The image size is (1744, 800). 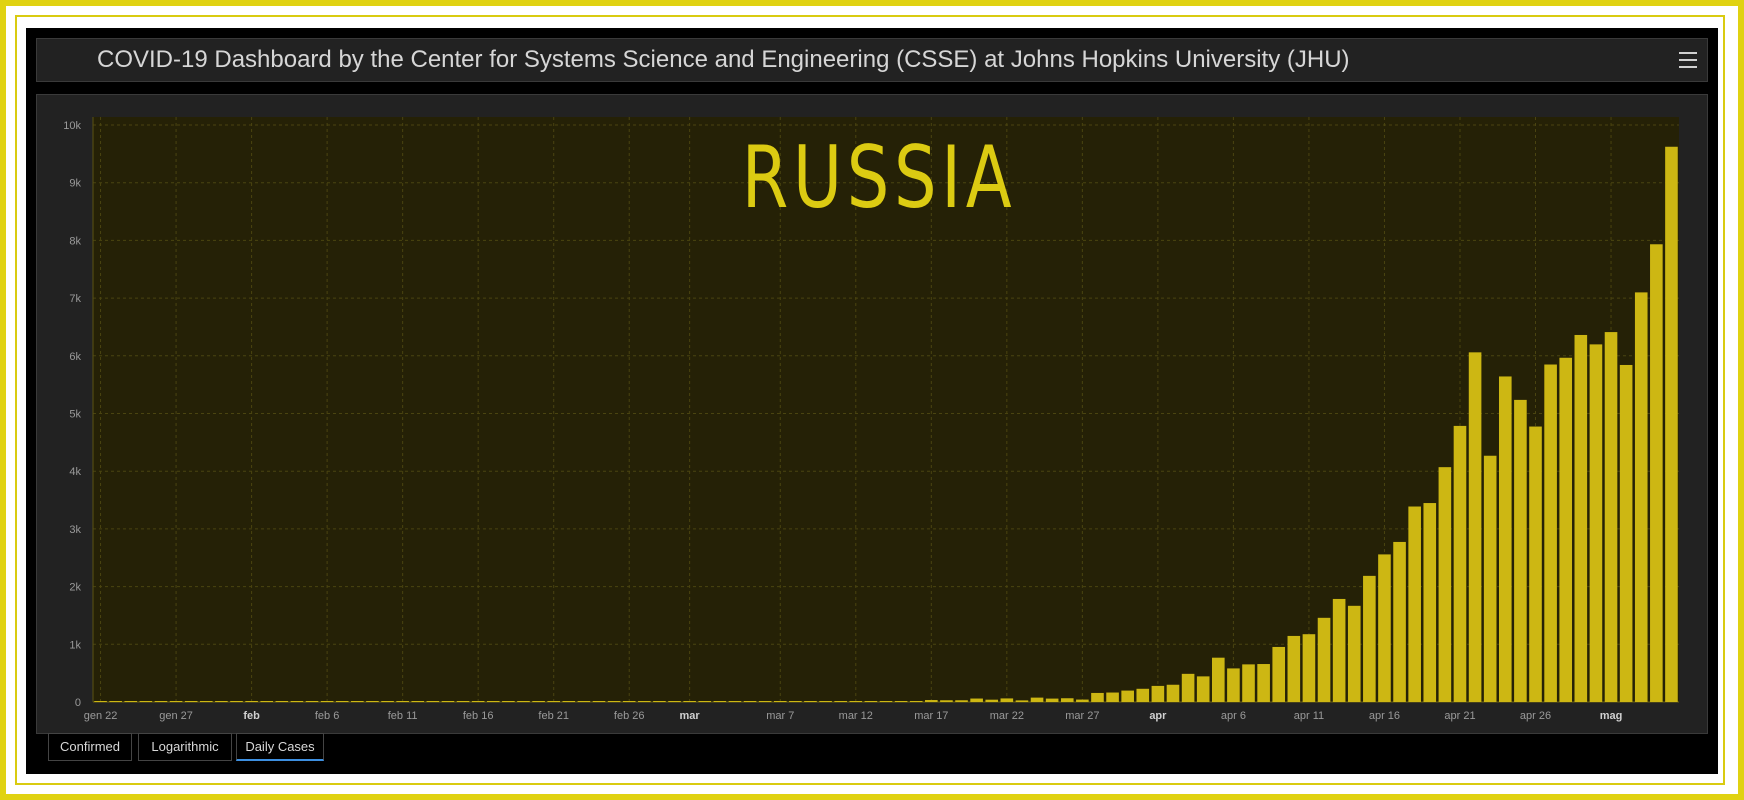 What do you see at coordinates (1688, 60) in the screenshot?
I see `hamburger-menu-icon` at bounding box center [1688, 60].